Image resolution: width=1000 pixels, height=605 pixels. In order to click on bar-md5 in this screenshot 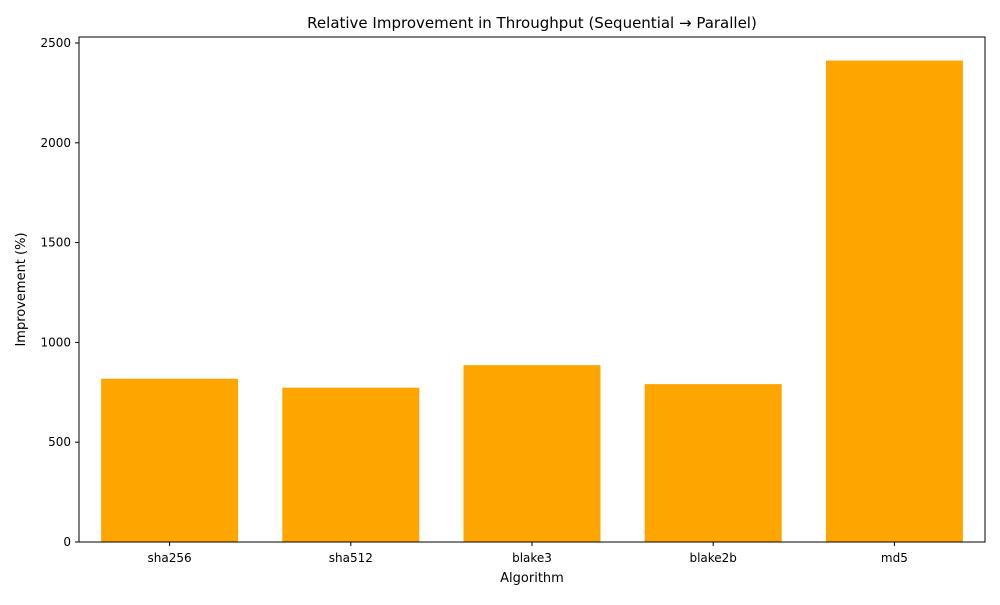, I will do `click(894, 301)`.